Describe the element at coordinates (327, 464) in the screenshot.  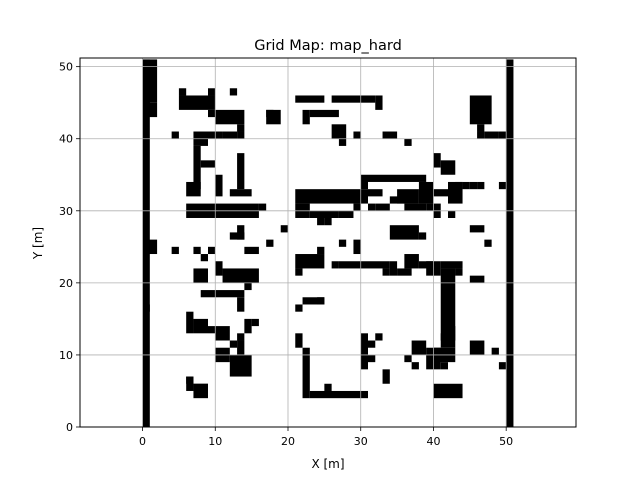
I see `x-axis-label: X [m]` at that location.